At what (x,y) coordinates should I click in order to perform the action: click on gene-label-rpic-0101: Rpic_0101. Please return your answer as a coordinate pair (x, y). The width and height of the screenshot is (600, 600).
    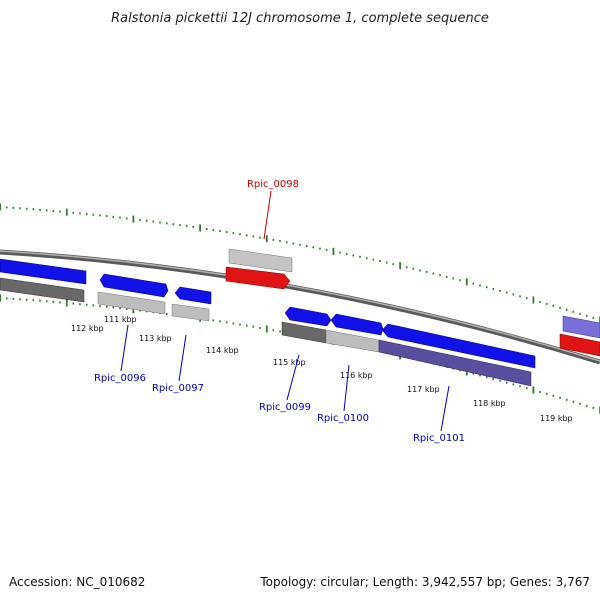
    Looking at the image, I should click on (439, 438).